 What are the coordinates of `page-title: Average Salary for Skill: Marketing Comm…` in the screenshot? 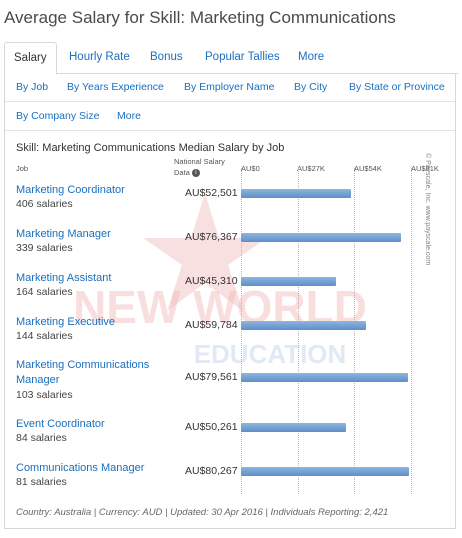 It's located at (200, 17).